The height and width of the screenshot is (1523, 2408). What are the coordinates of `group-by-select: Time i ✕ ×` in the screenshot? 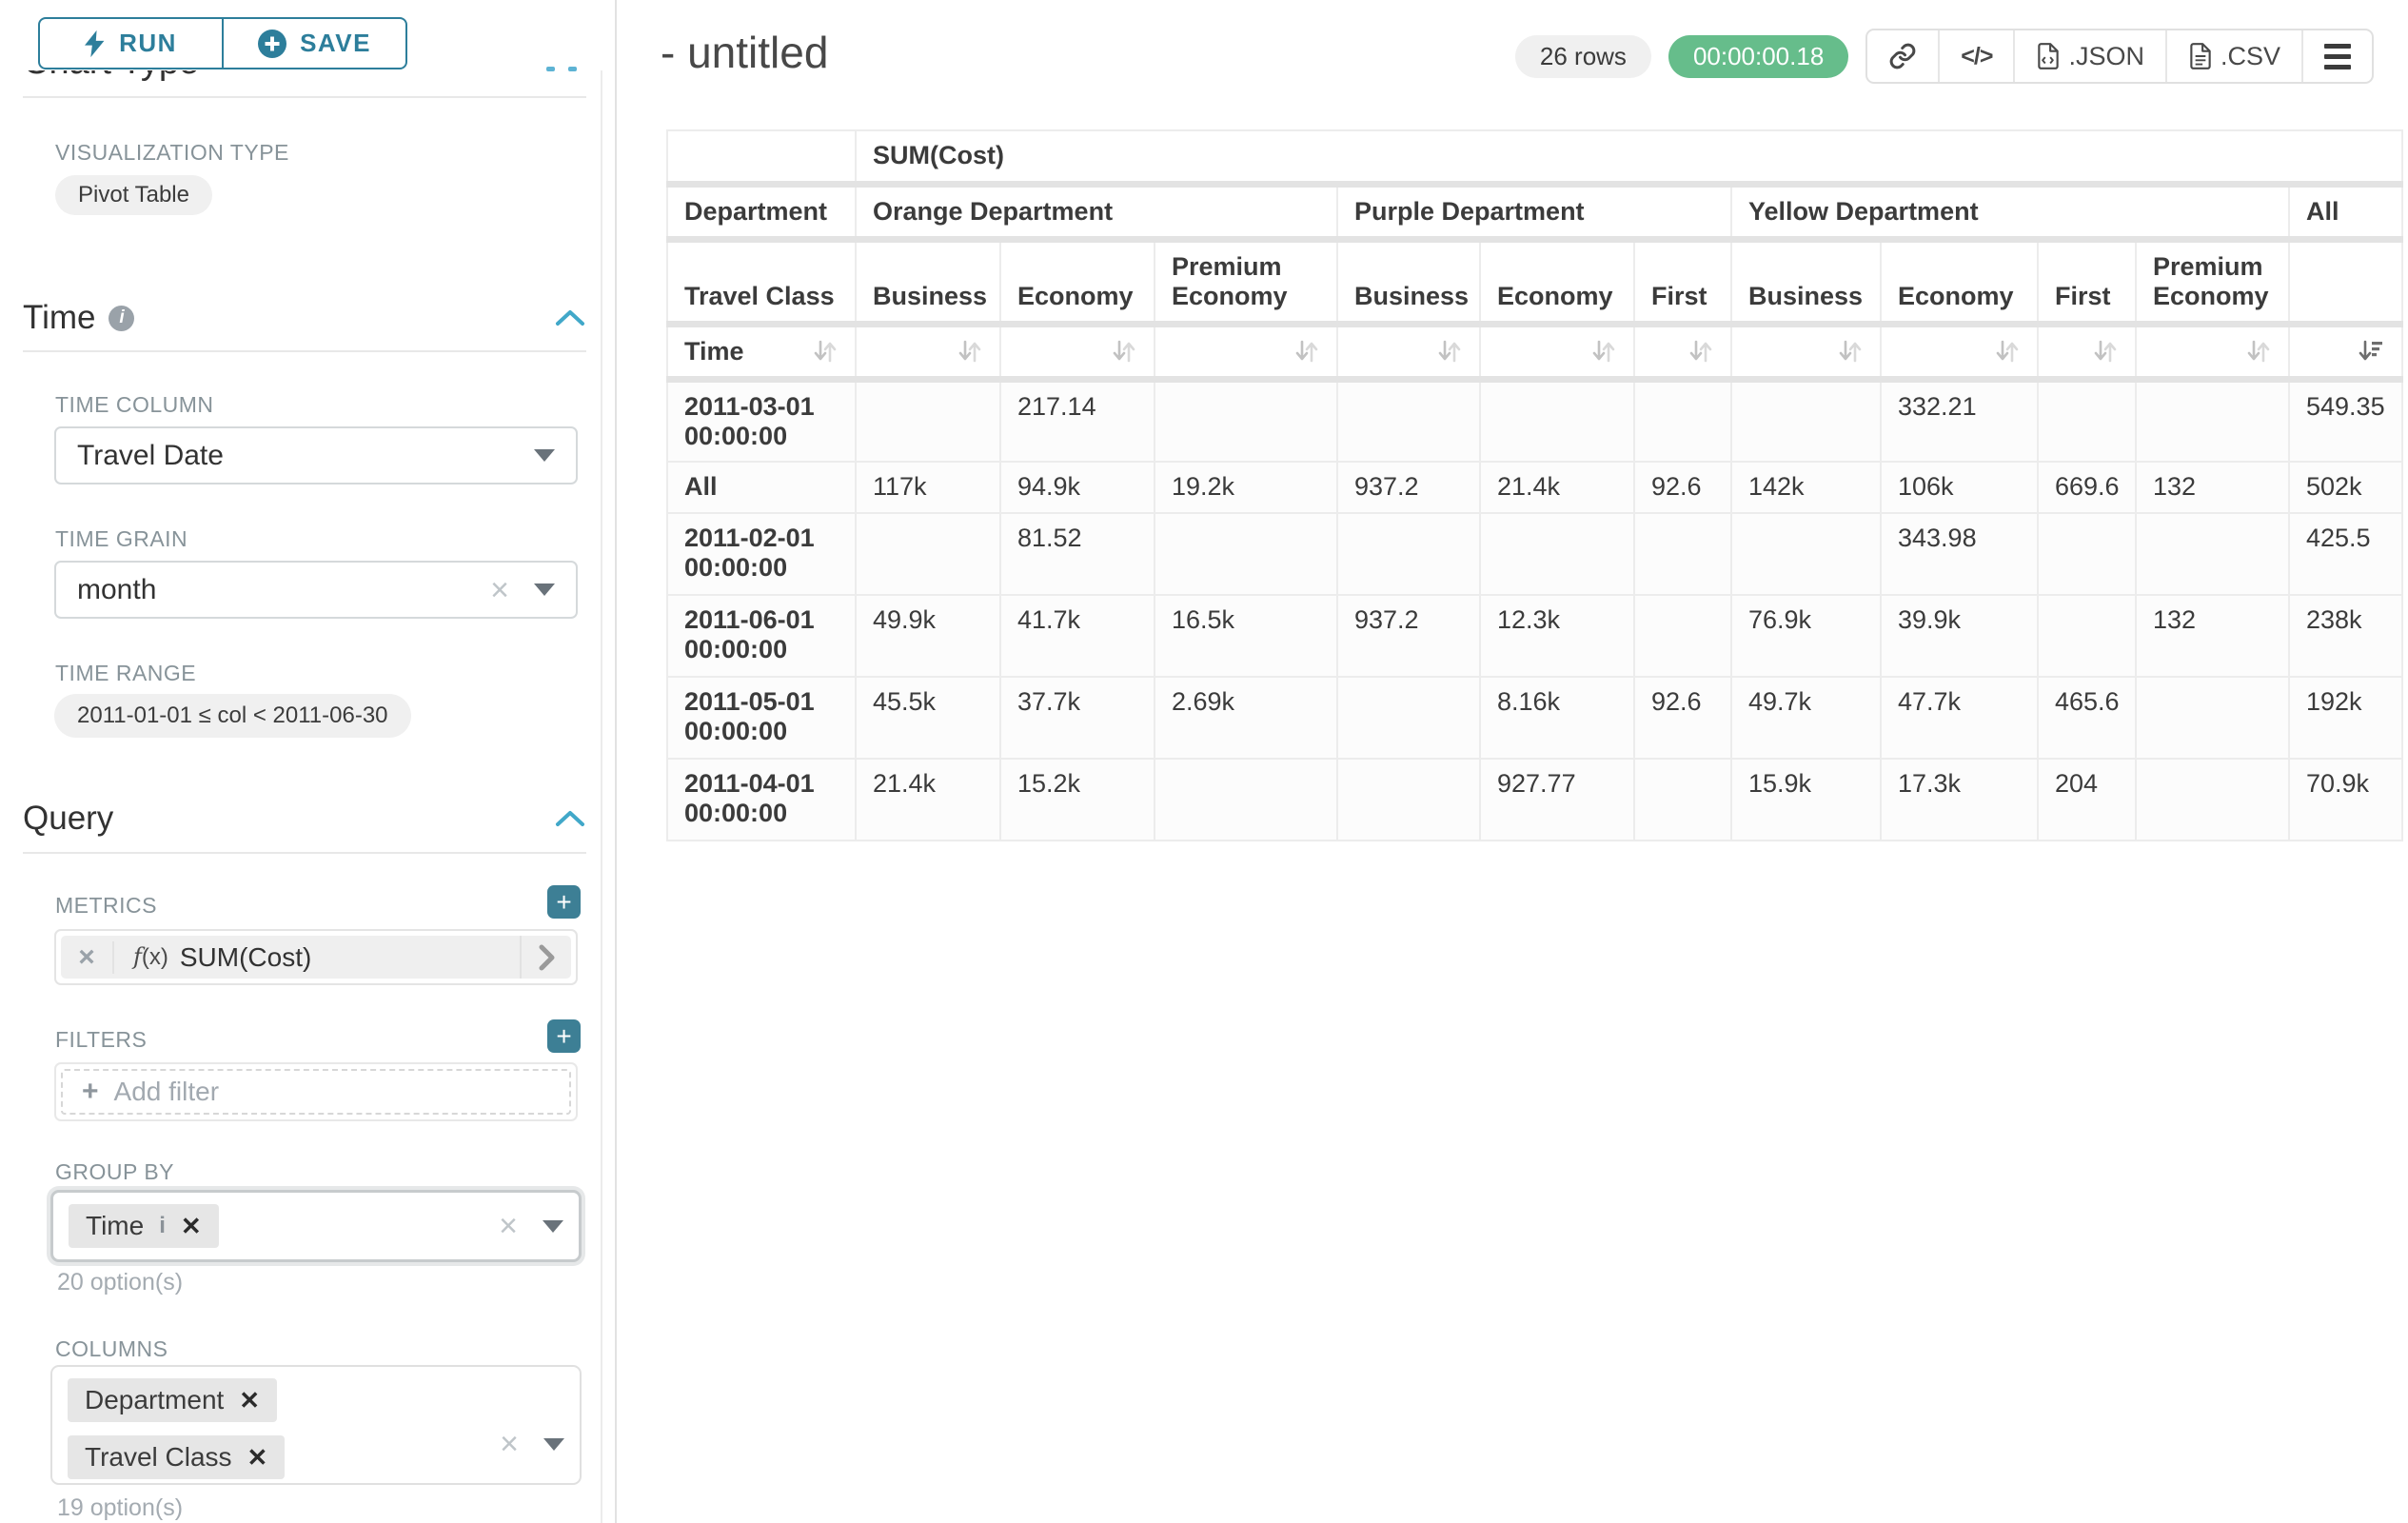 It's located at (316, 1226).